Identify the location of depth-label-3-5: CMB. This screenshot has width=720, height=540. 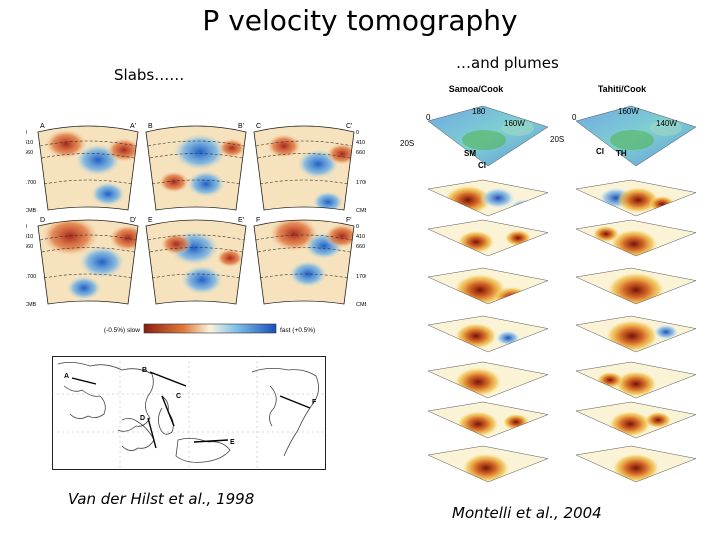
(361, 211).